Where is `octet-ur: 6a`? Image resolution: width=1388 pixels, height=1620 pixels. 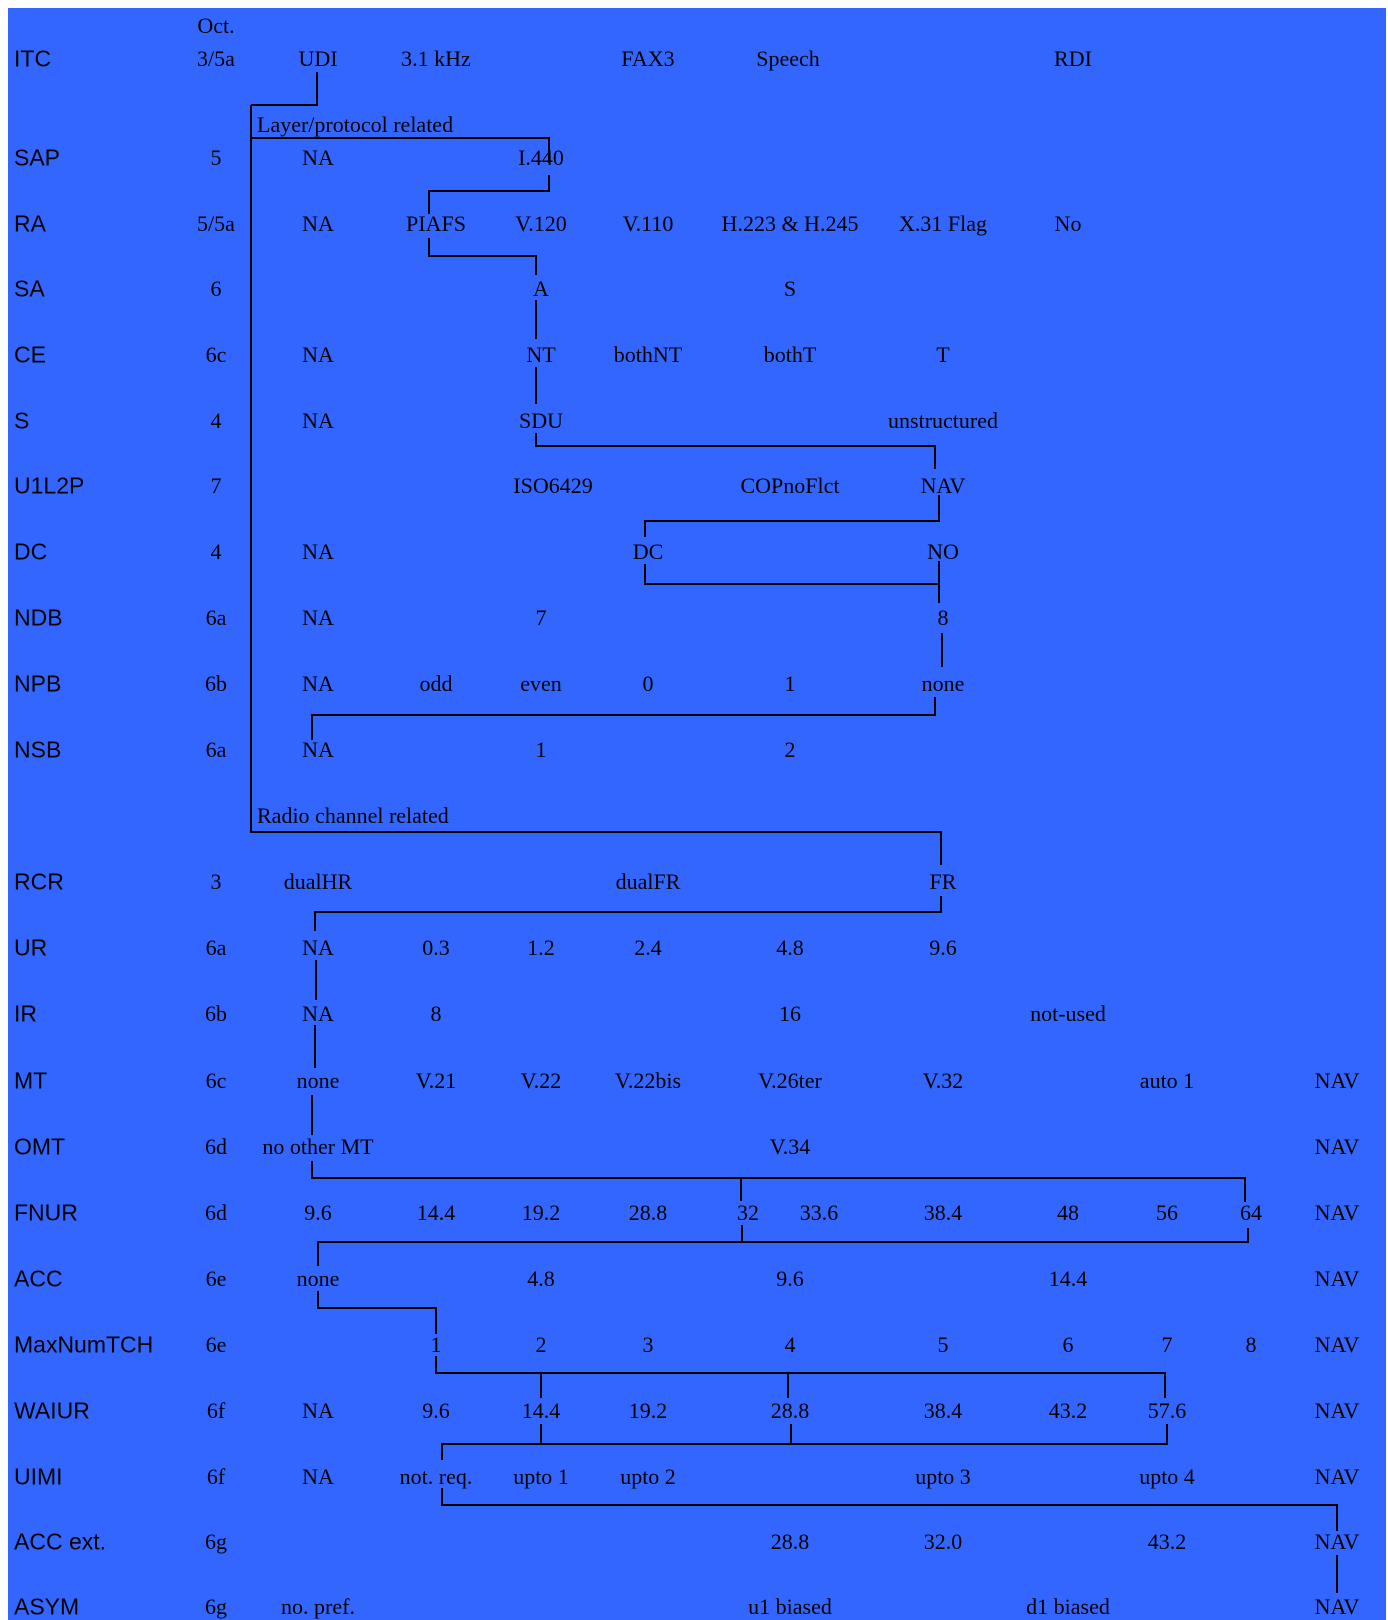 octet-ur: 6a is located at coordinates (216, 947).